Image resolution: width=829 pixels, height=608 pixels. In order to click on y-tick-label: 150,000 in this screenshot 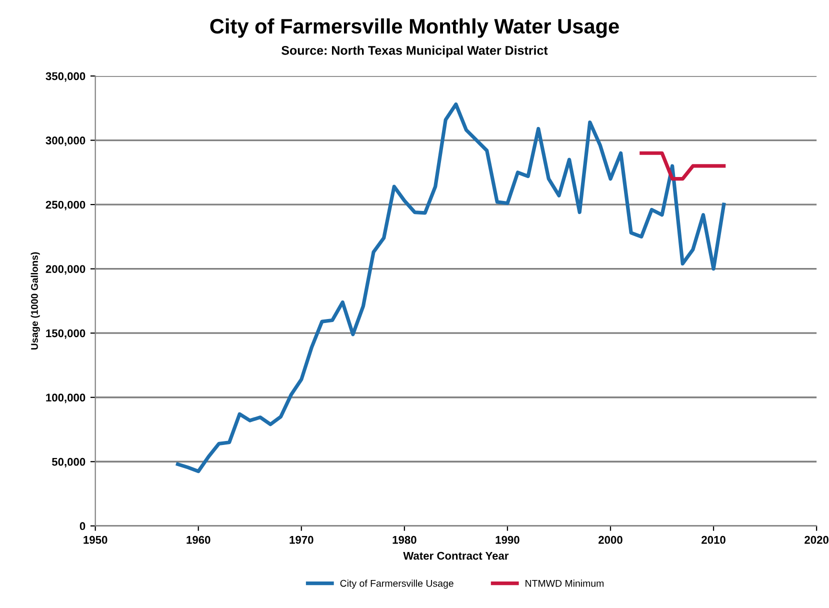, I will do `click(66, 334)`.